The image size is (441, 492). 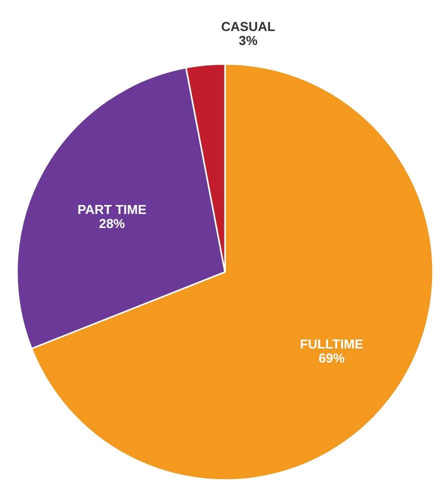 I want to click on slice-label: CASUAL, so click(x=248, y=26).